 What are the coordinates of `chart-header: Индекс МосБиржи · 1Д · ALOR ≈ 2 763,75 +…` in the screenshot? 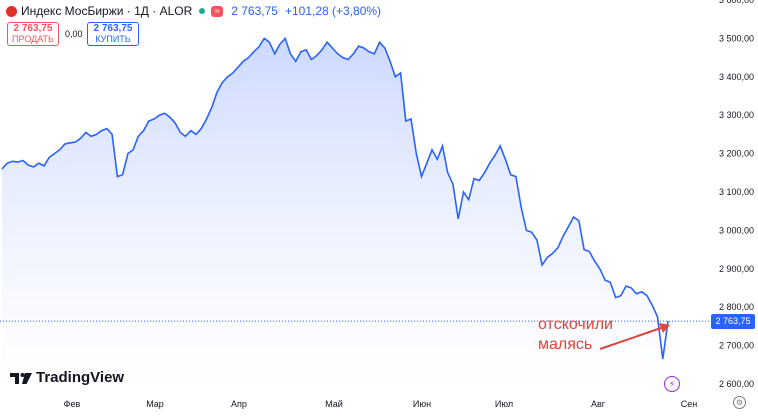 It's located at (193, 11).